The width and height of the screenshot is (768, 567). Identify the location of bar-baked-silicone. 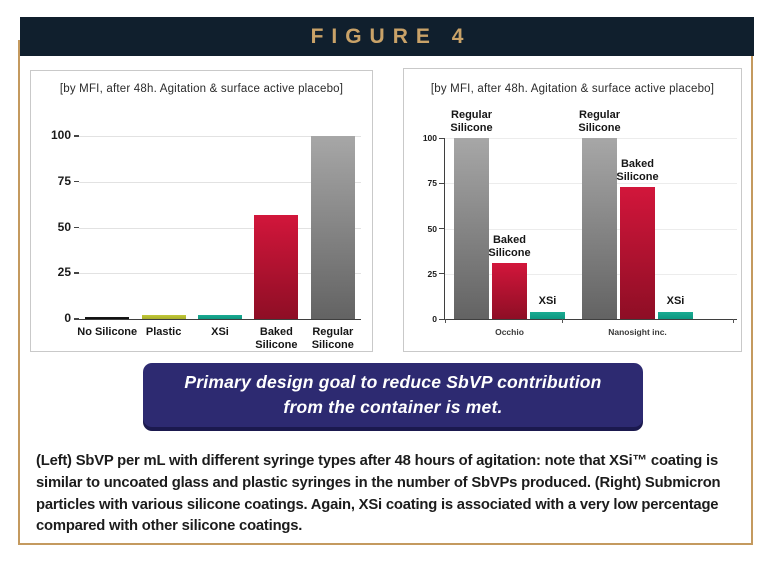
(276, 266).